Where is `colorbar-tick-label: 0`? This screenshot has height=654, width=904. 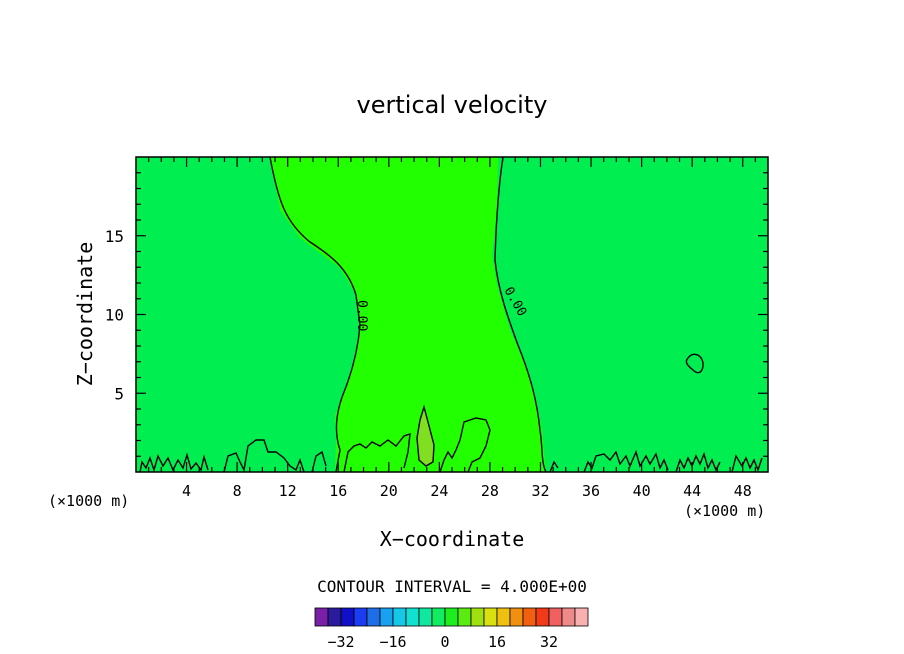
colorbar-tick-label: 0 is located at coordinates (444, 642).